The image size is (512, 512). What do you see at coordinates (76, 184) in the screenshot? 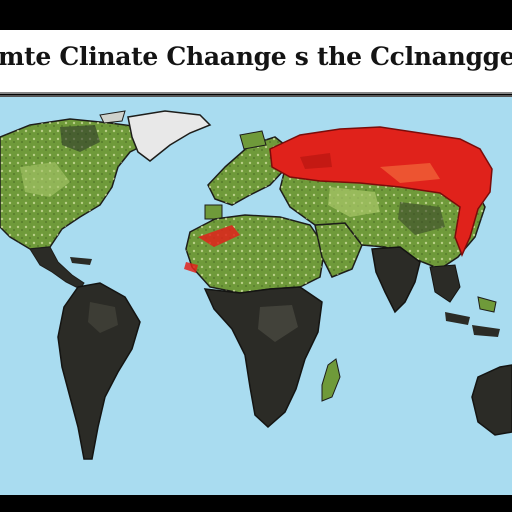
I see `north-america` at bounding box center [76, 184].